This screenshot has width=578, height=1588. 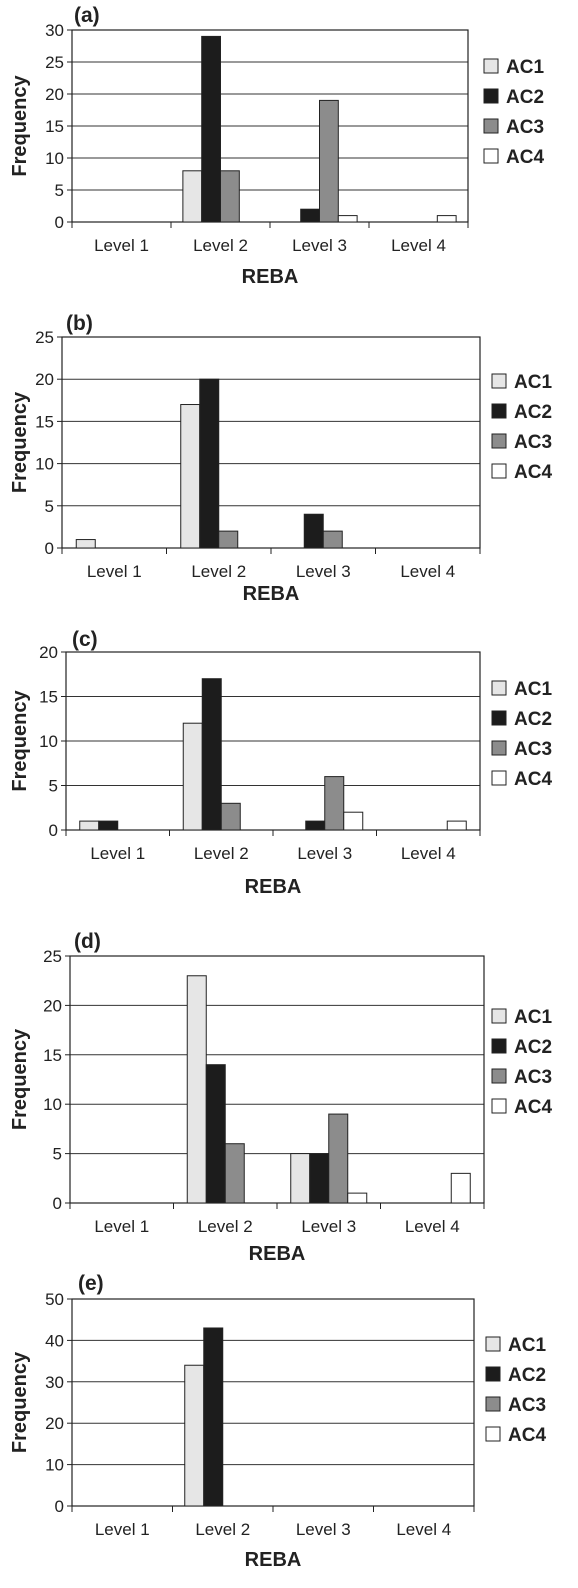 I want to click on panel-label: (a), so click(x=87, y=15).